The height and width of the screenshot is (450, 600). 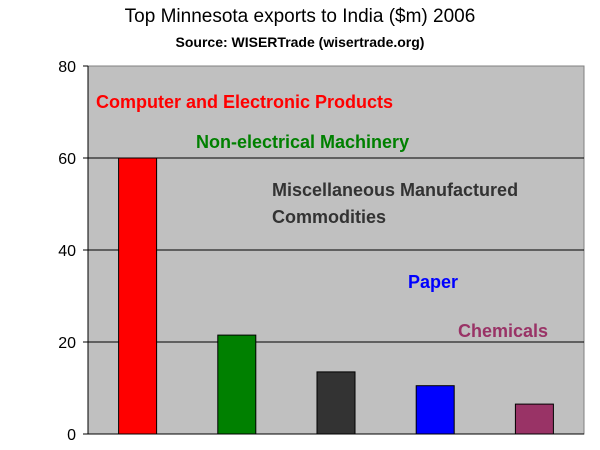 What do you see at coordinates (433, 282) in the screenshot?
I see `category-label-4: Paper` at bounding box center [433, 282].